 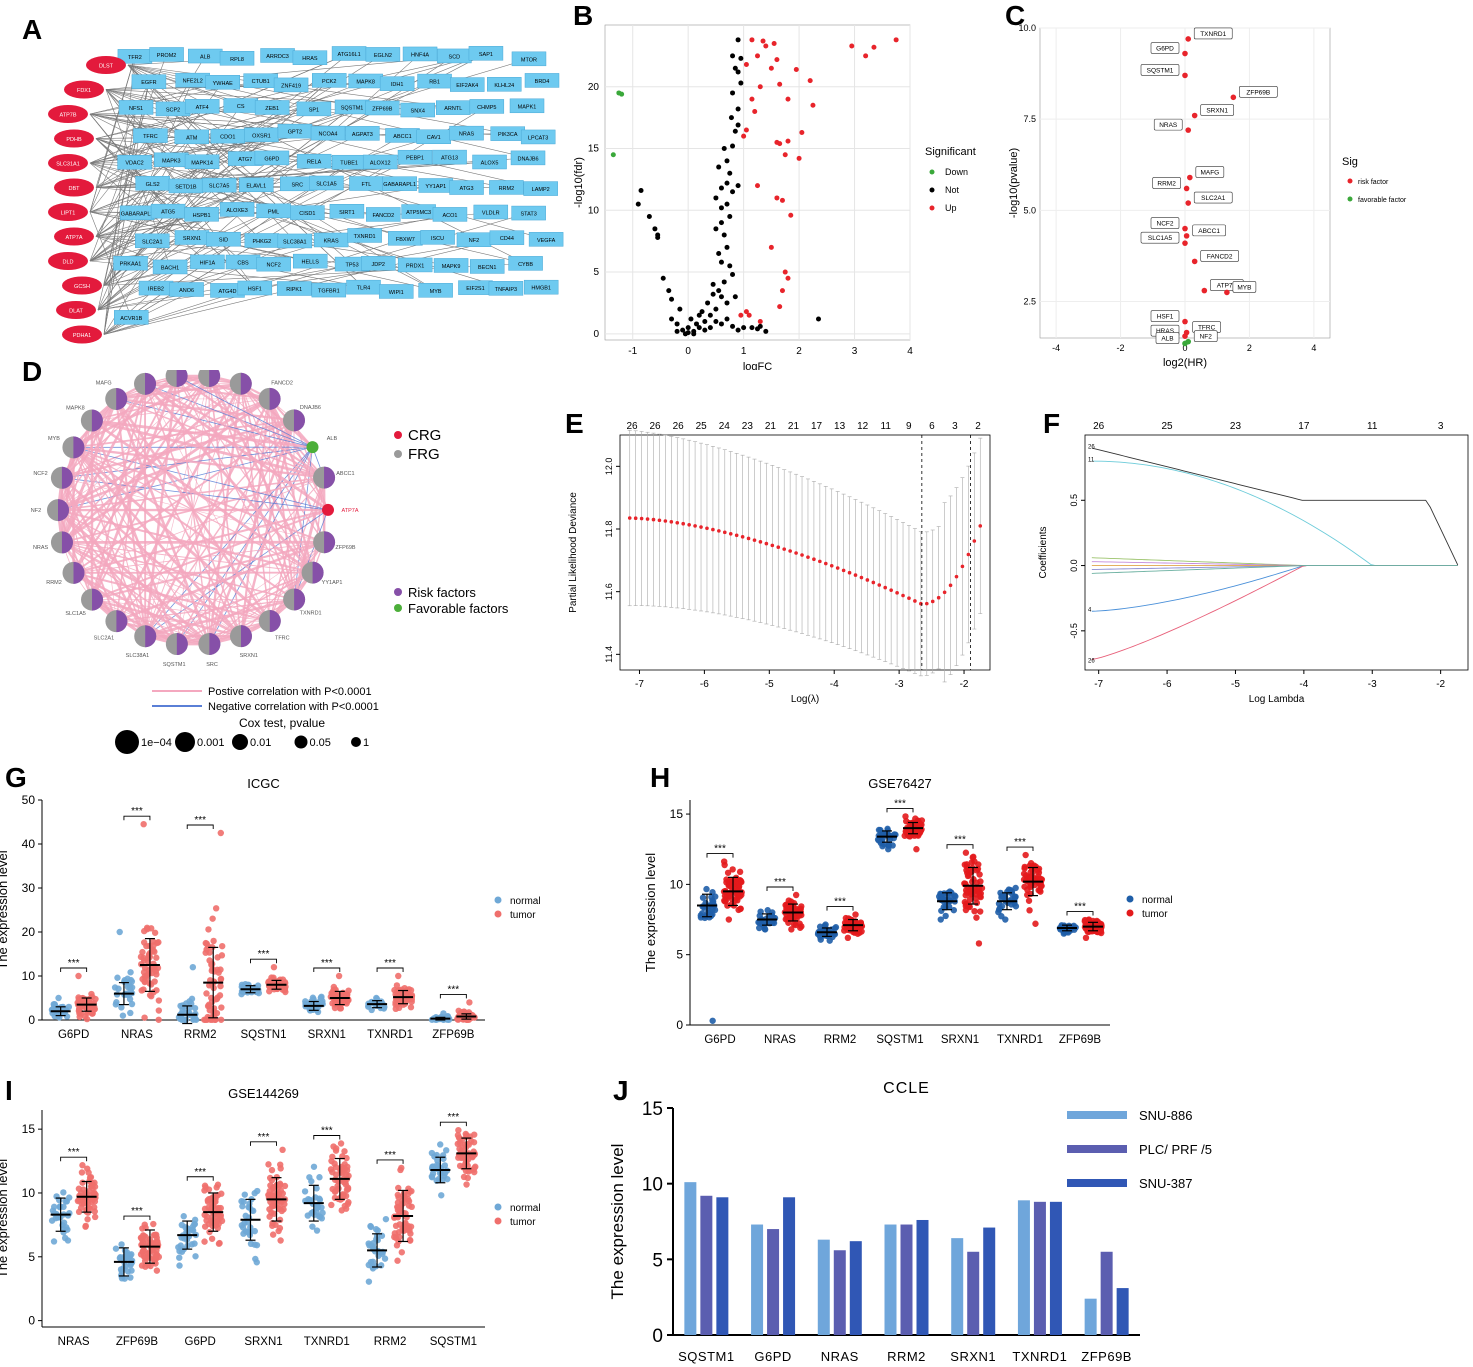 What do you see at coordinates (960, 1040) in the screenshot?
I see `x-tick-label: SRXN1` at bounding box center [960, 1040].